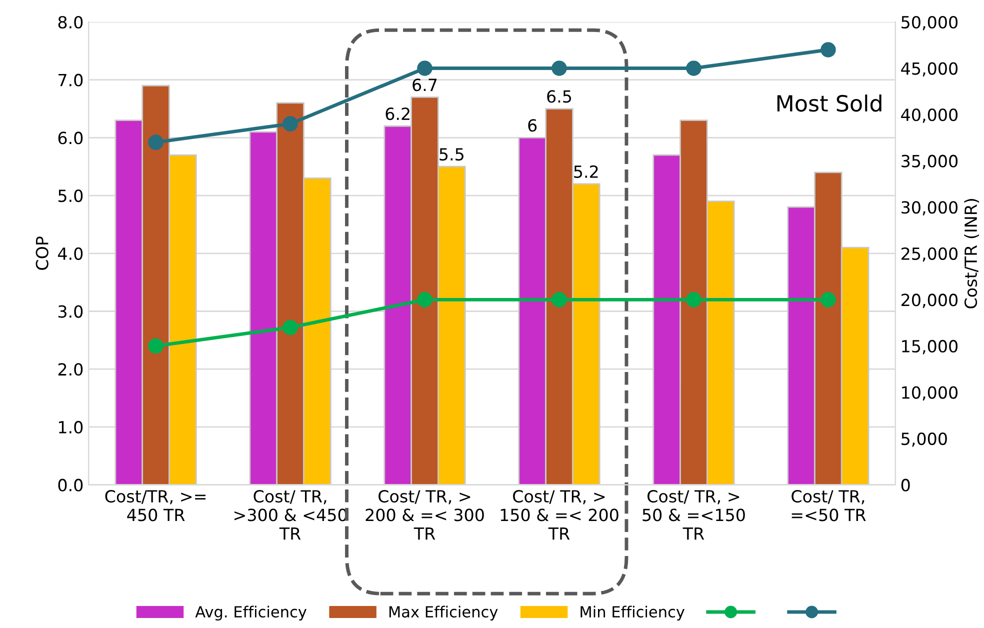  Describe the element at coordinates (586, 171) in the screenshot. I see `data-label: 5.2` at that location.